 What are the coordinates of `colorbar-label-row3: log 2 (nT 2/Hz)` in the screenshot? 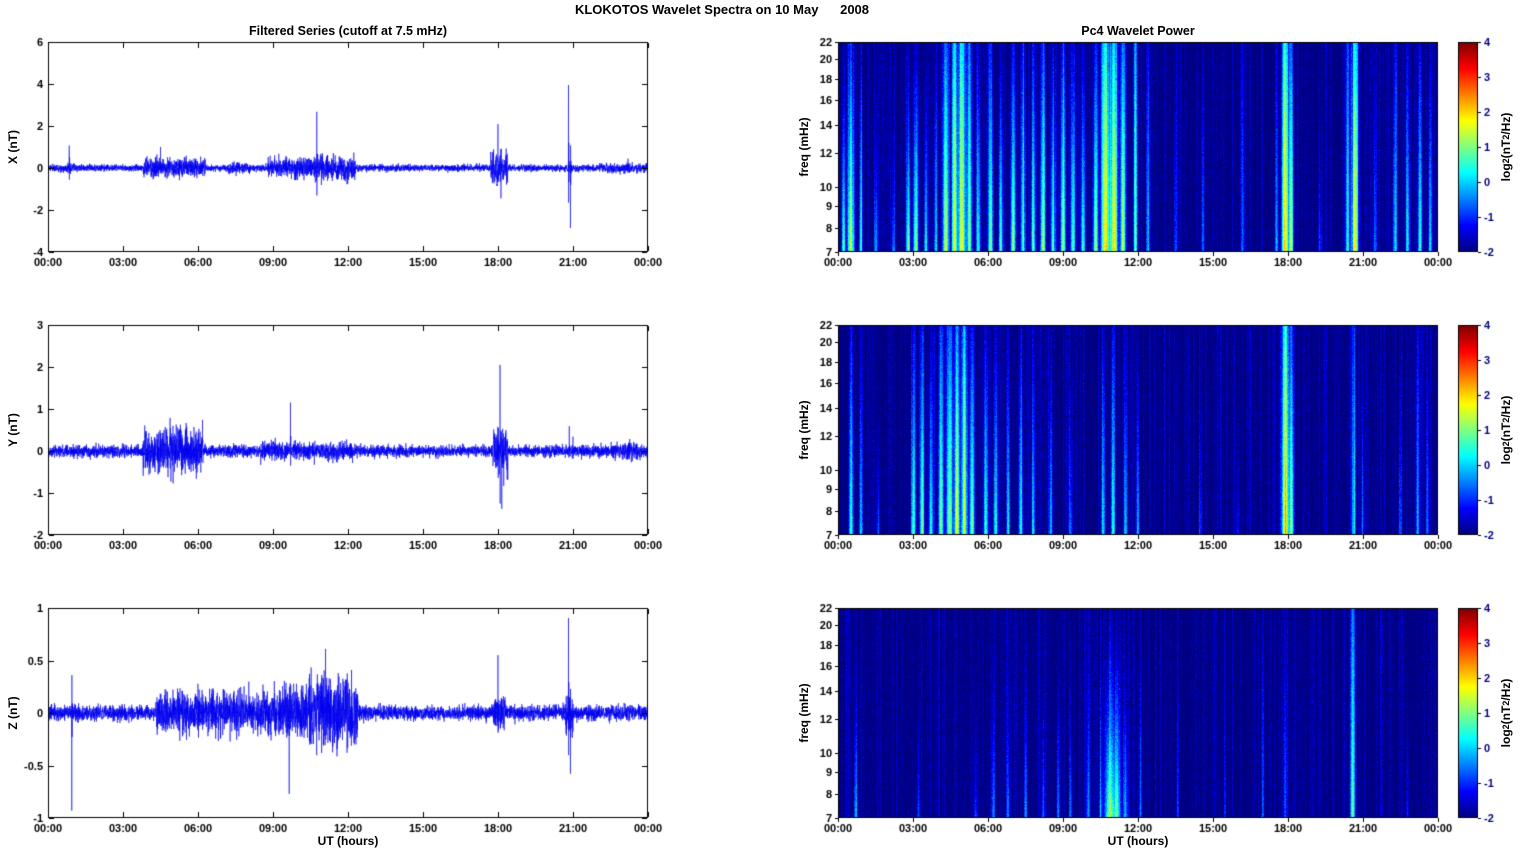 It's located at (1506, 713).